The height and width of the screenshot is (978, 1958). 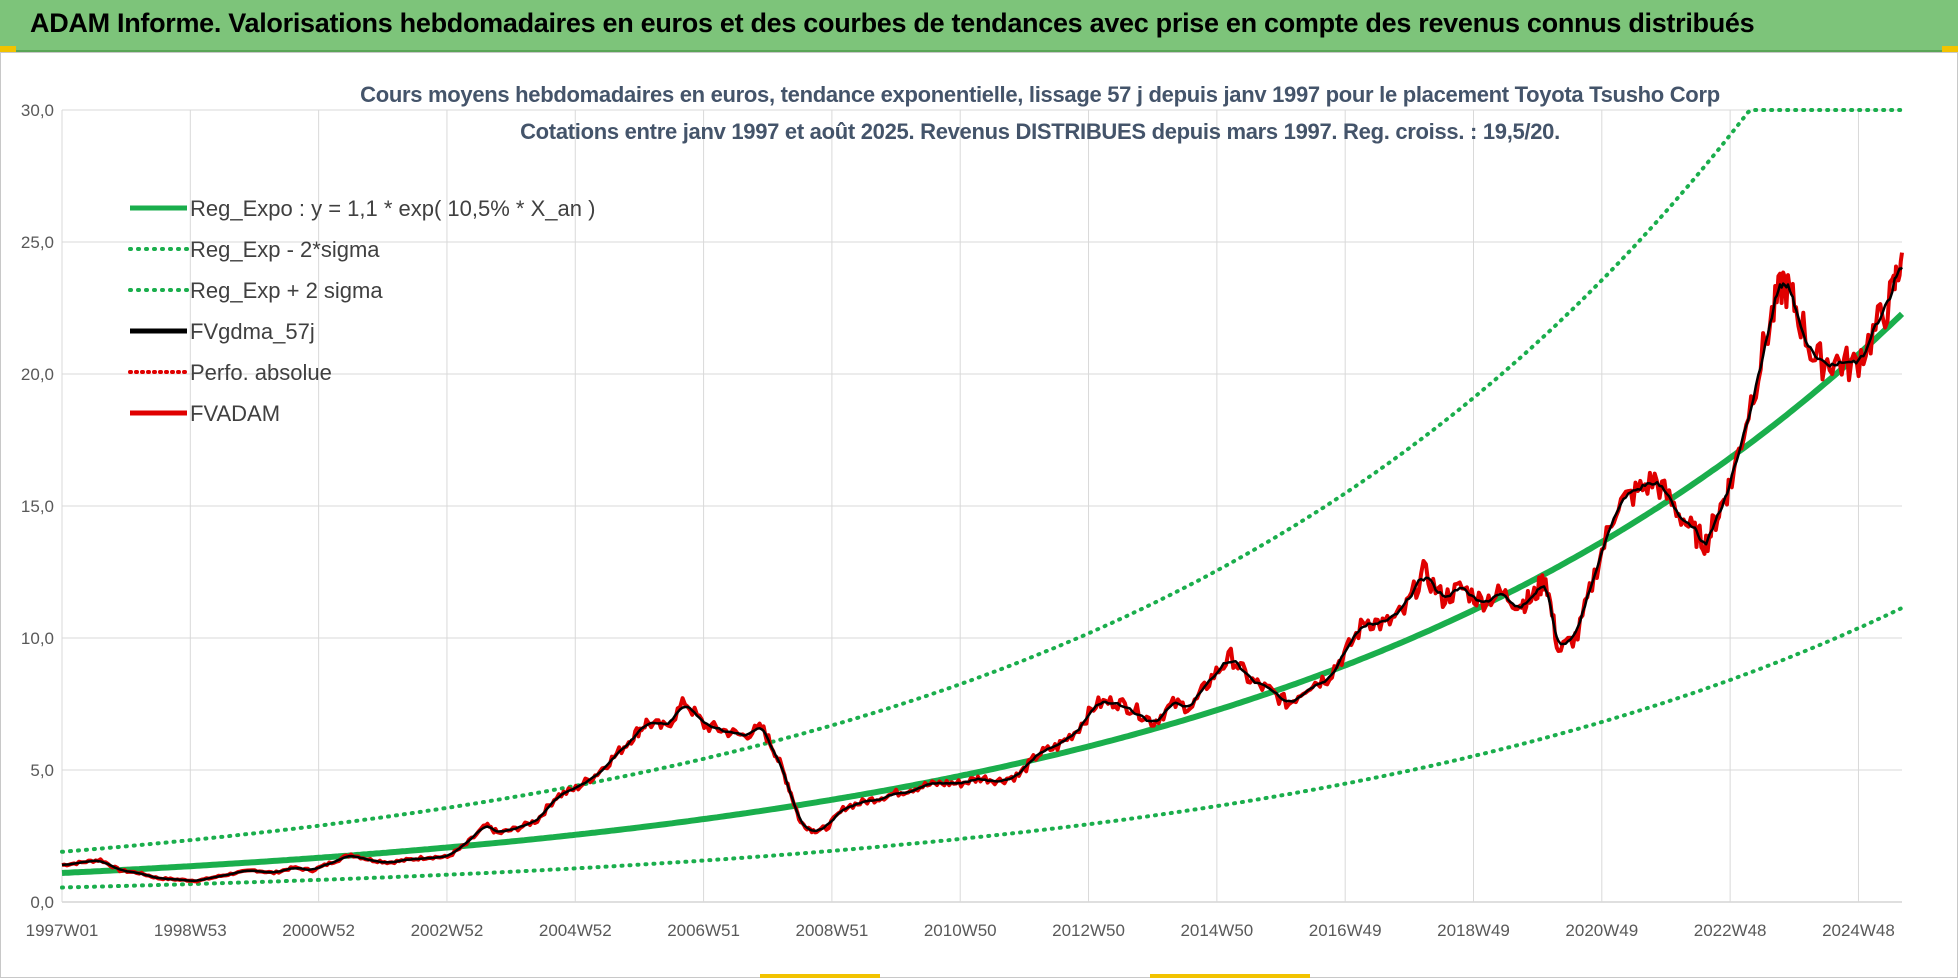 I want to click on y-tick-label: 15,0, so click(x=37, y=506).